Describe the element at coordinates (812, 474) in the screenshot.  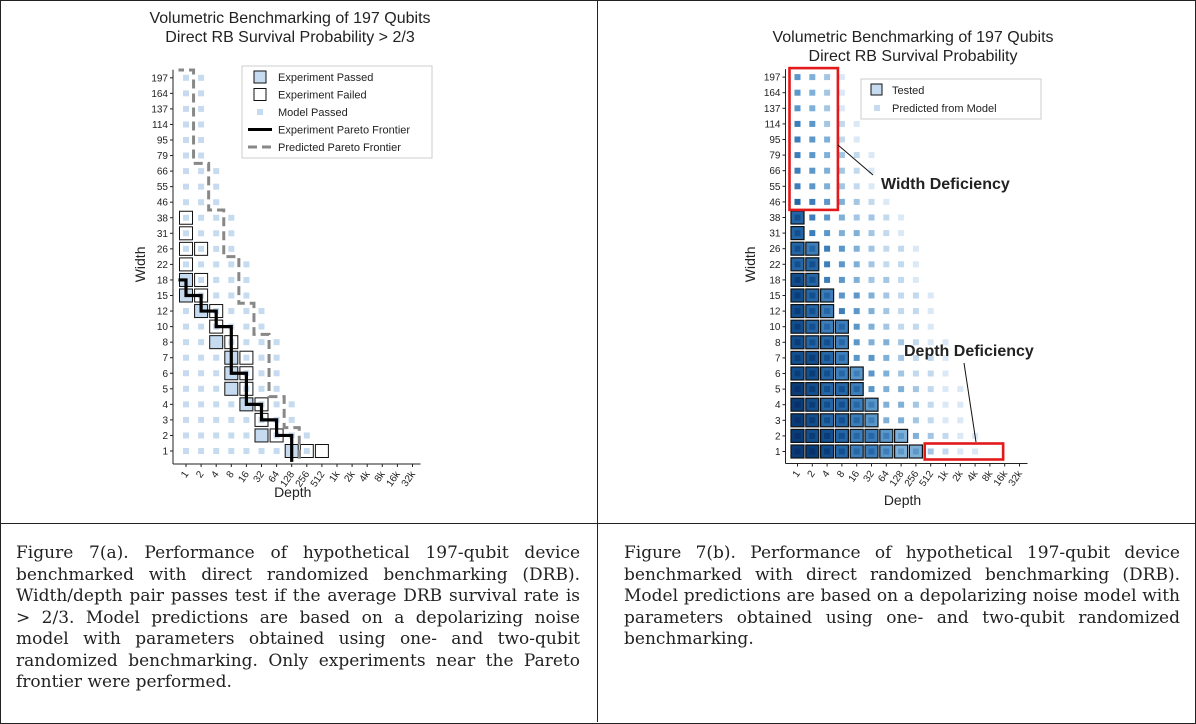
I see `chart-b-x-tick-label: 2` at that location.